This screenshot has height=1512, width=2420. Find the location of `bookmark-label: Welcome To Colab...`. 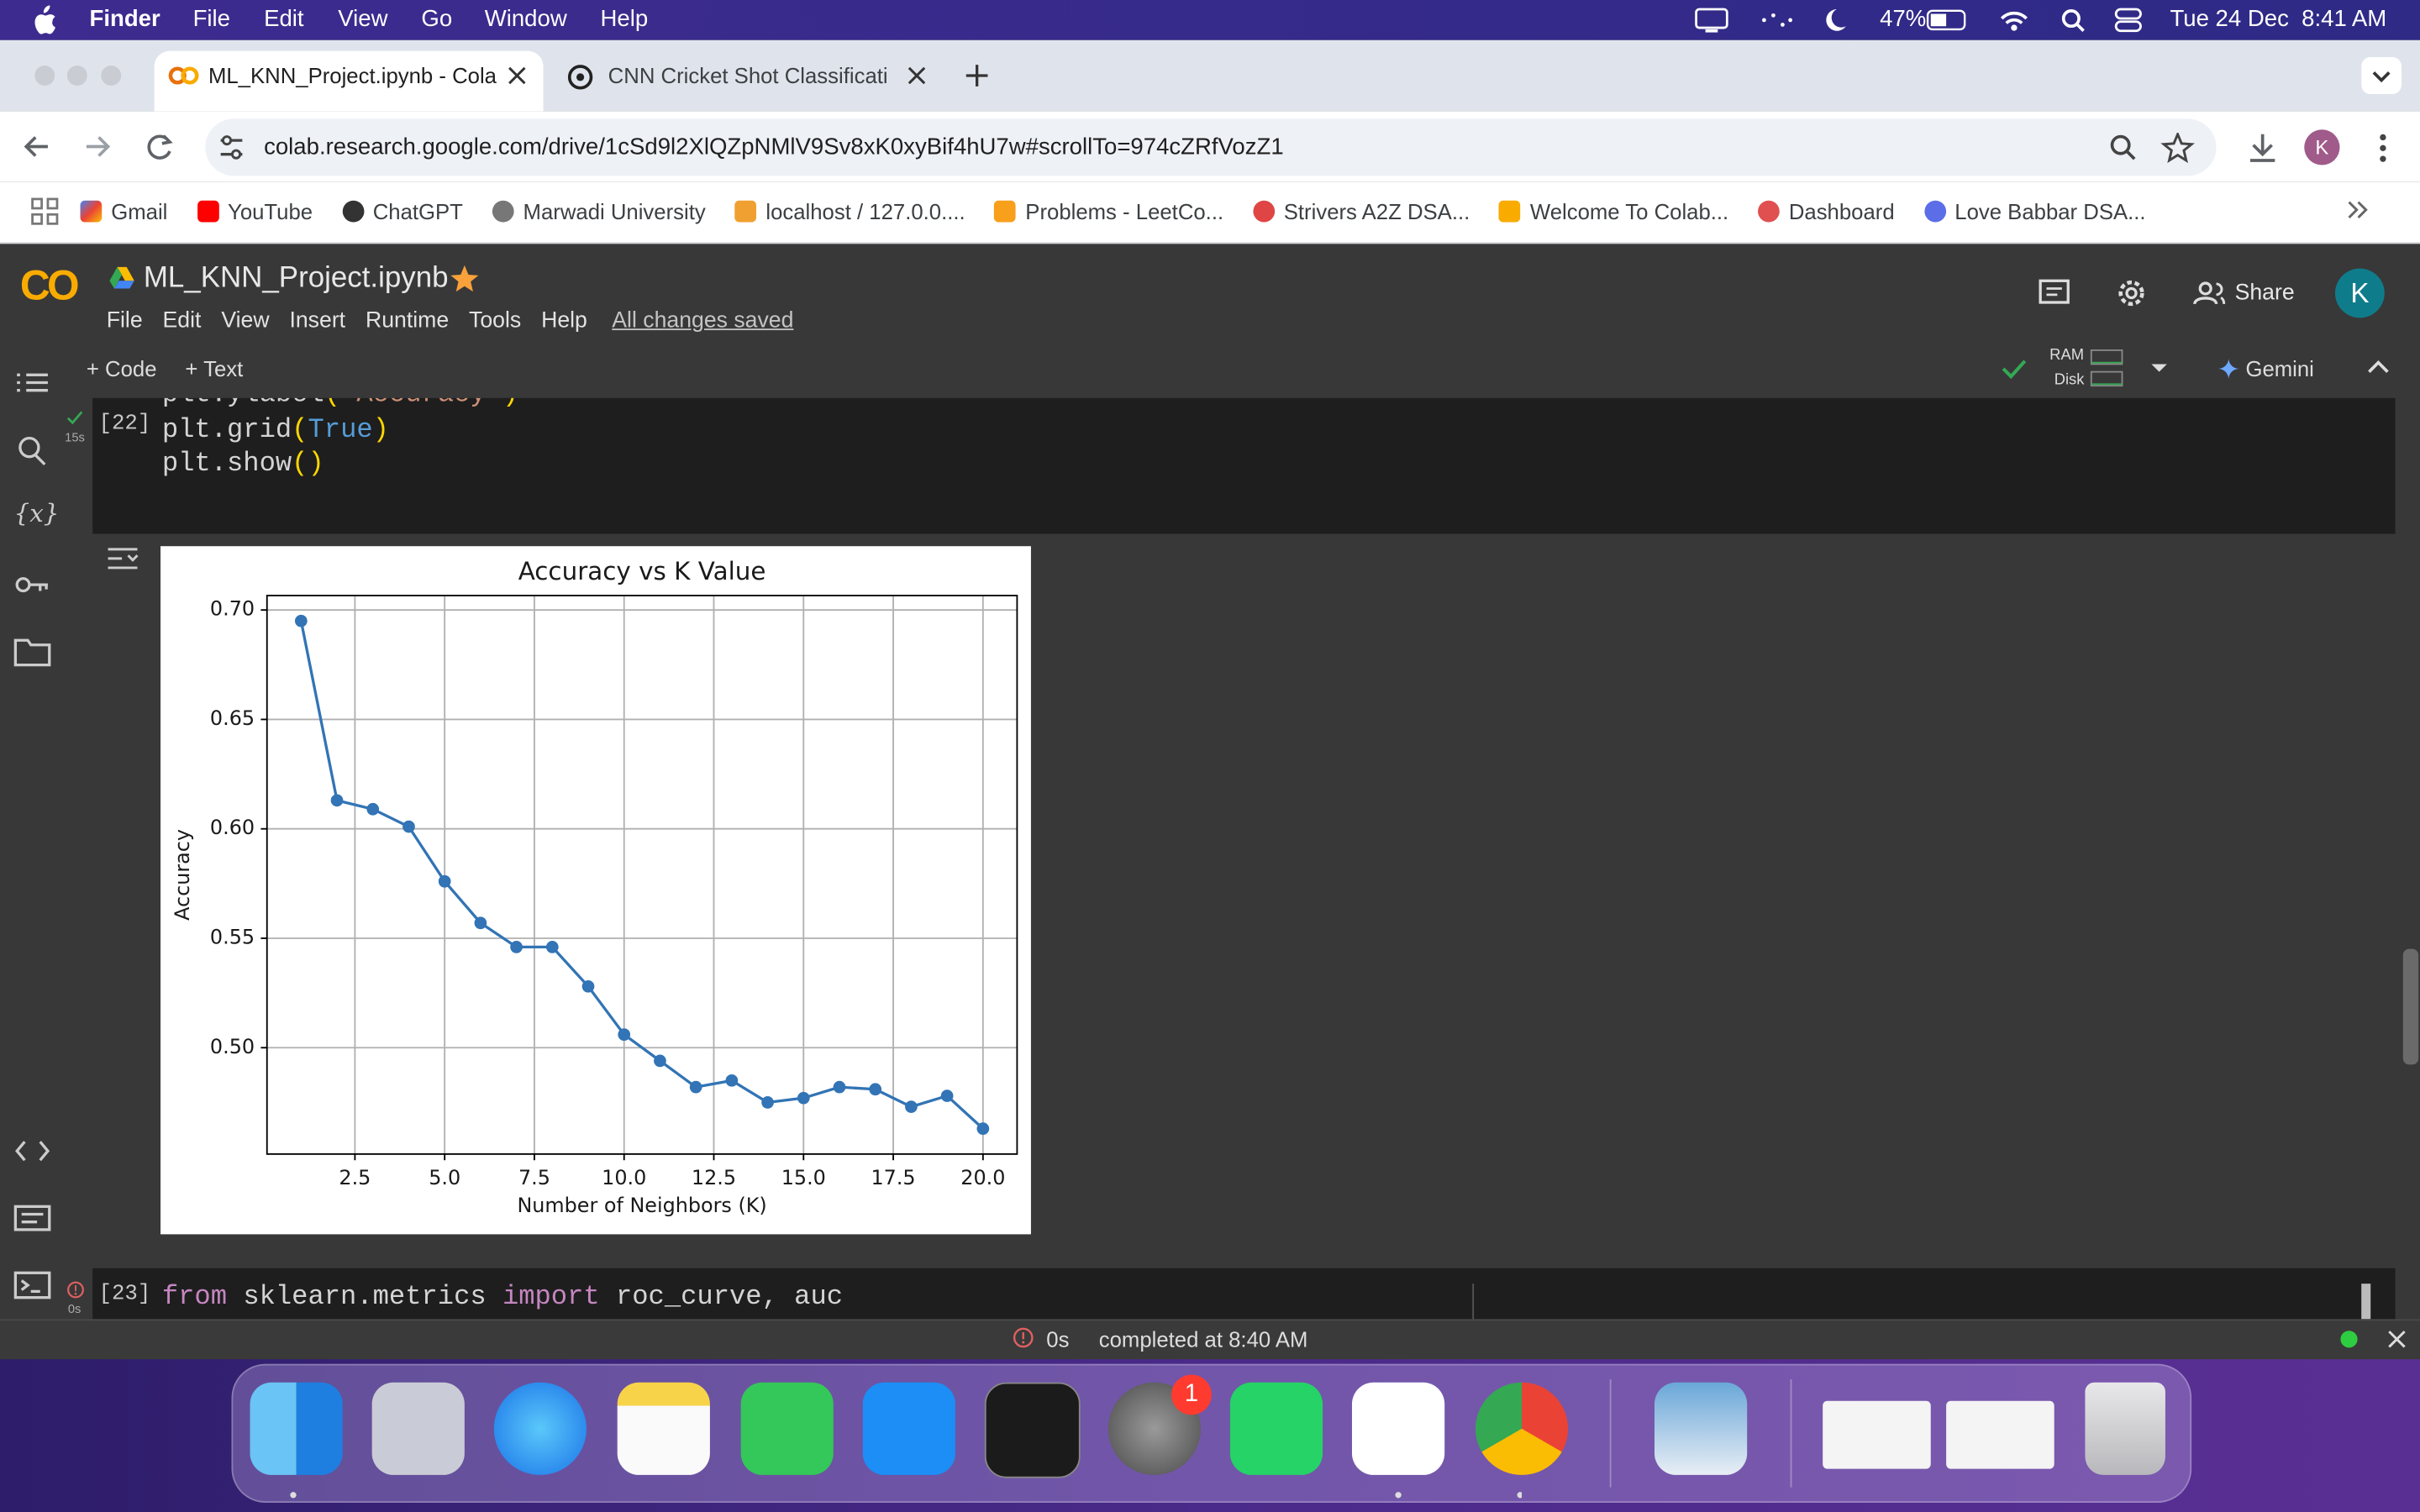

bookmark-label: Welcome To Colab... is located at coordinates (1629, 211).